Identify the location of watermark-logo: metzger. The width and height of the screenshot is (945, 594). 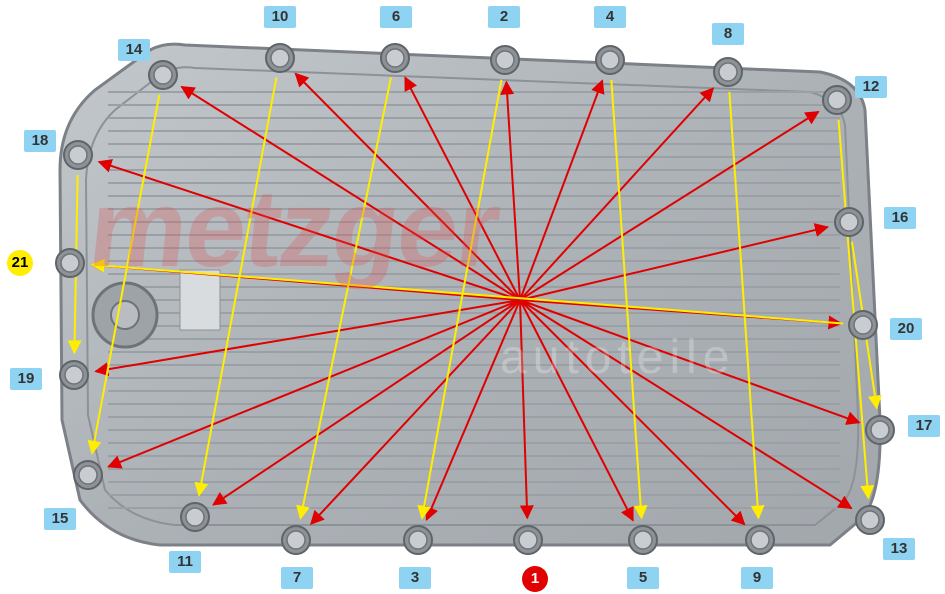
(294, 228).